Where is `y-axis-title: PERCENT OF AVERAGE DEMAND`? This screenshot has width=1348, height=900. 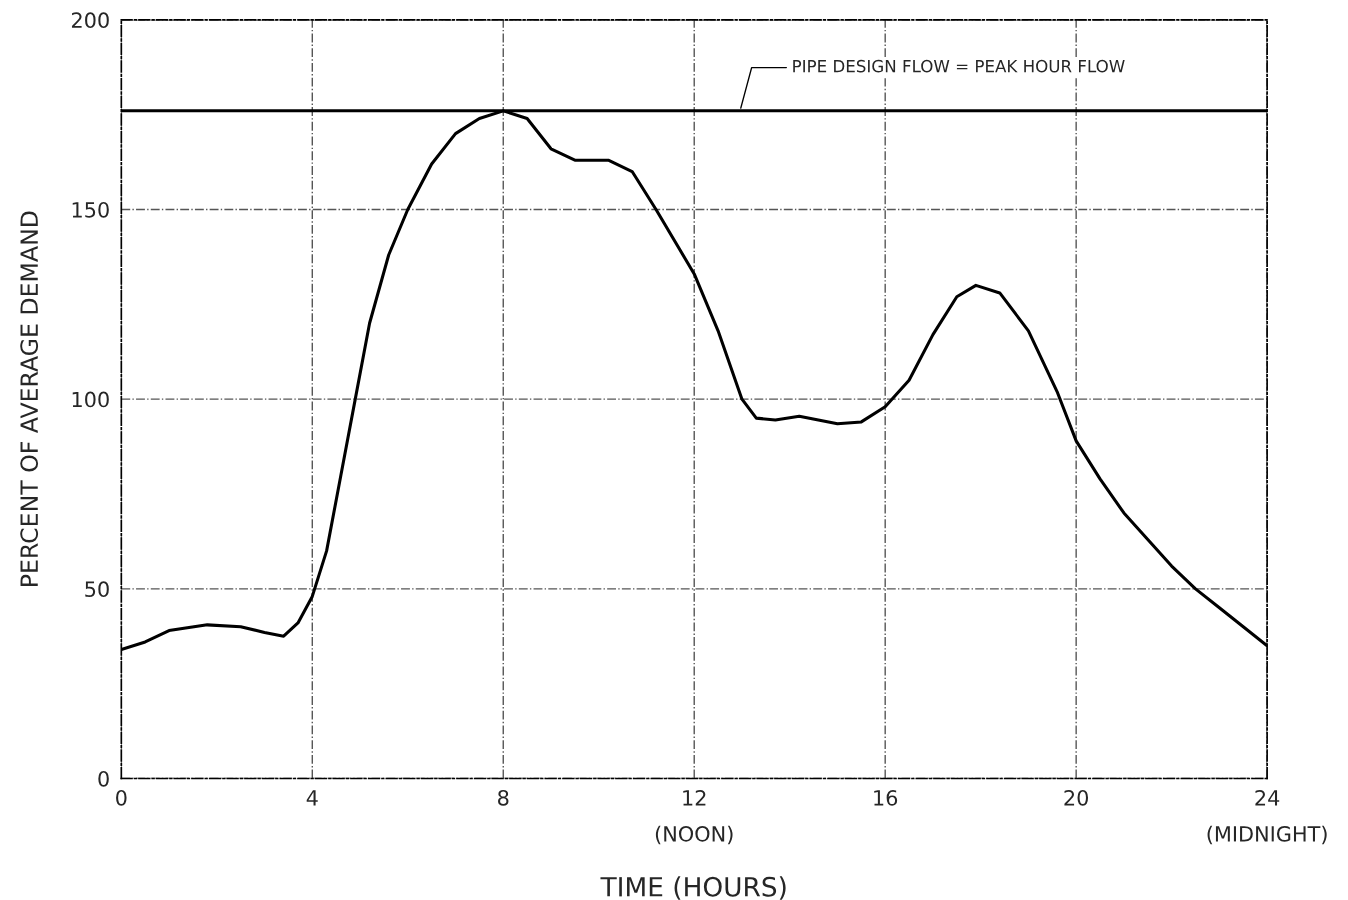
y-axis-title: PERCENT OF AVERAGE DEMAND is located at coordinates (29, 398).